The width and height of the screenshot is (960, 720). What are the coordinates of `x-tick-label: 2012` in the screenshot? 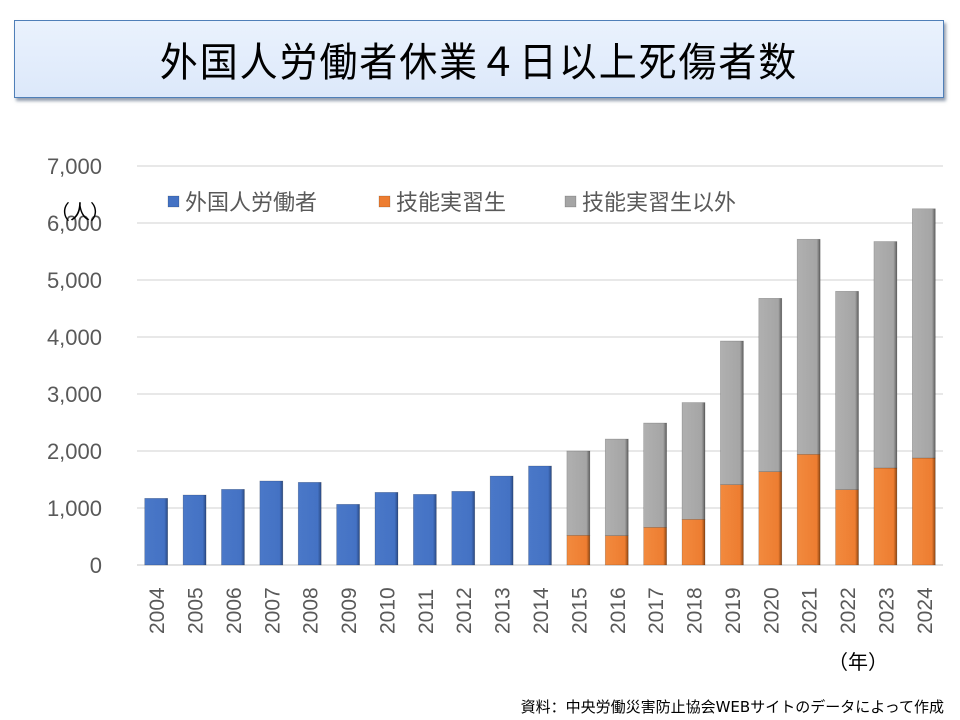 It's located at (464, 610).